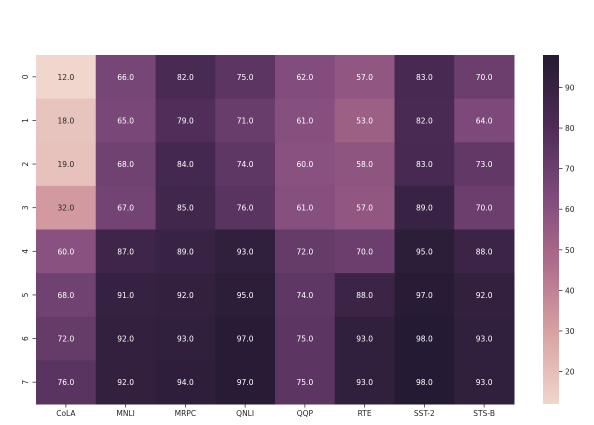 This screenshot has height=425, width=594. Describe the element at coordinates (559, 229) in the screenshot. I see `colorbar: 20 30 40 50 60 70 80 90` at that location.